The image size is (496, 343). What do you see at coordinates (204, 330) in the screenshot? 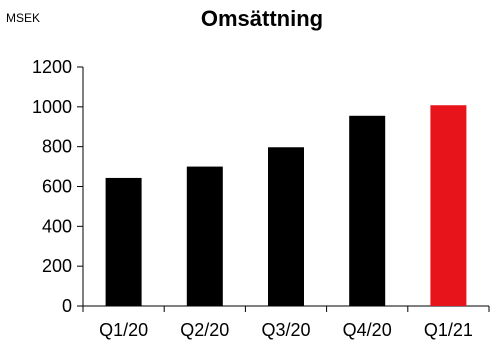
I see `x-tick-label: Q2/20` at bounding box center [204, 330].